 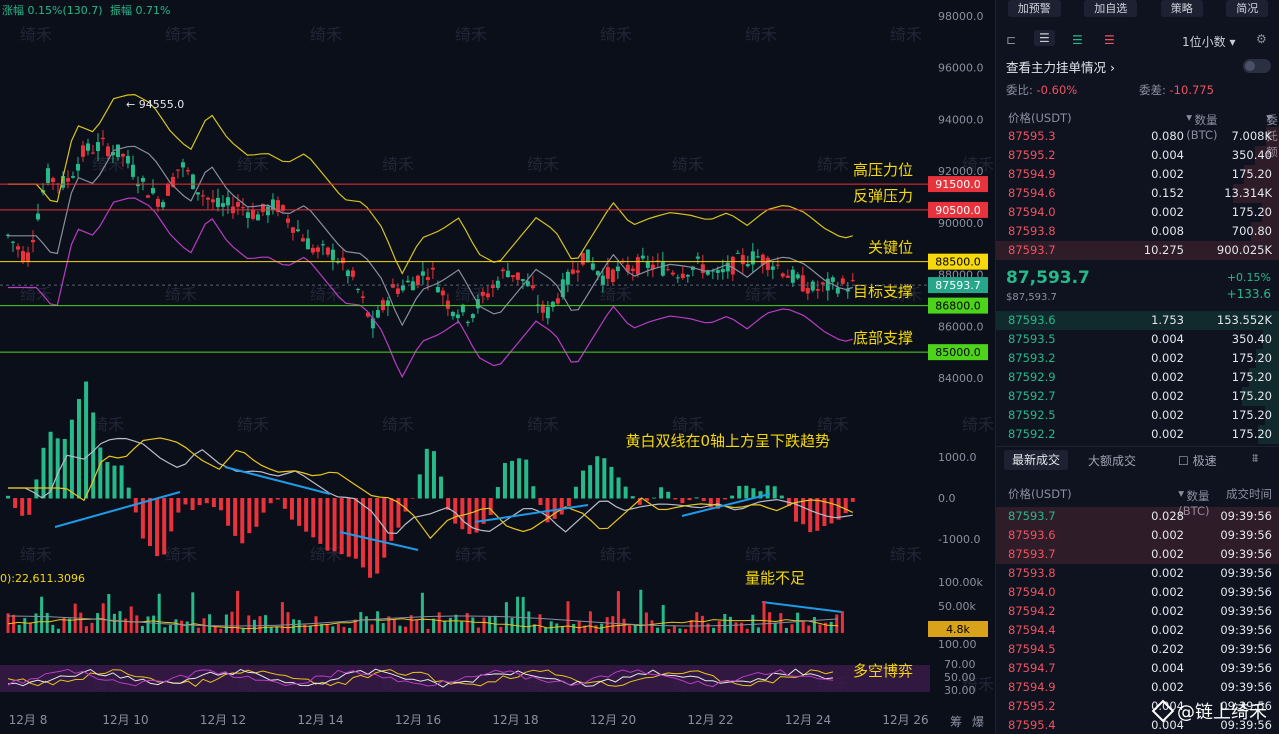 I want to click on ask-row: 87594.9 0.002 175.20, so click(x=1137, y=174).